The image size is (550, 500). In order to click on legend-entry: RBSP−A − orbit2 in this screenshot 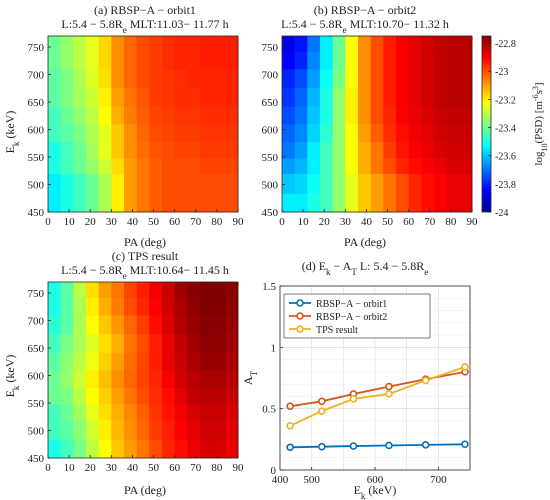, I will do `click(351, 317)`.